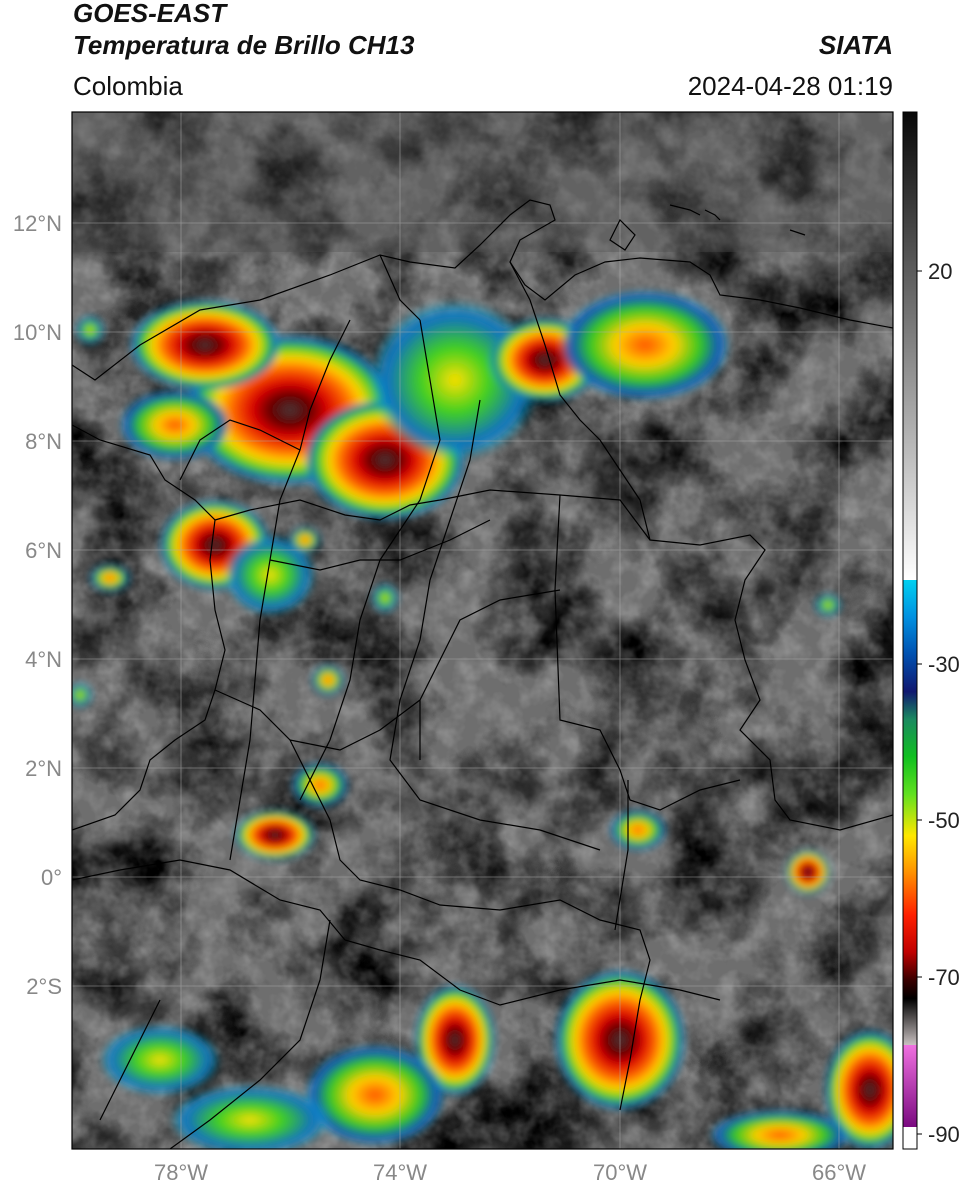 This screenshot has height=1190, width=966. Describe the element at coordinates (944, 664) in the screenshot. I see `colorbar-tick-label: -30` at that location.